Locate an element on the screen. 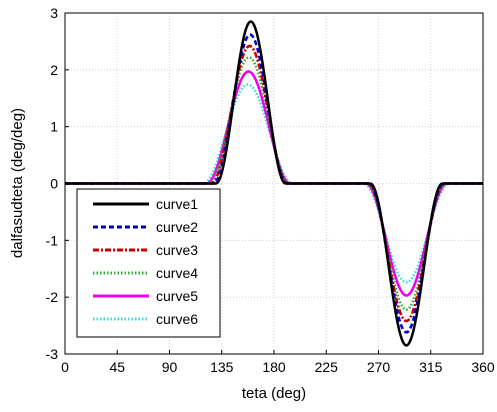  legend-box is located at coordinates (148, 263).